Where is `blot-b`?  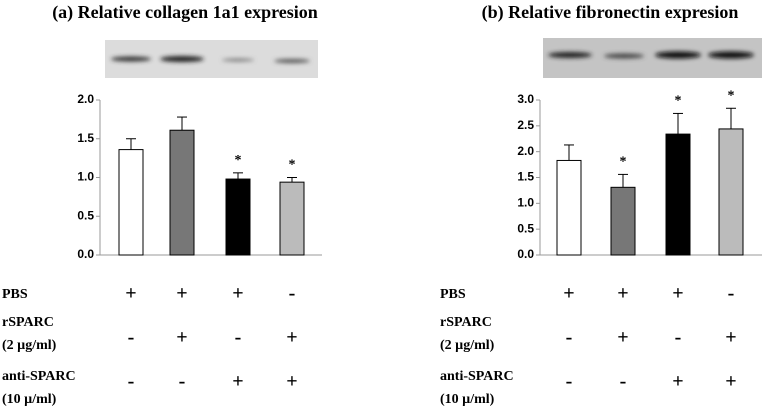 blot-b is located at coordinates (652, 58).